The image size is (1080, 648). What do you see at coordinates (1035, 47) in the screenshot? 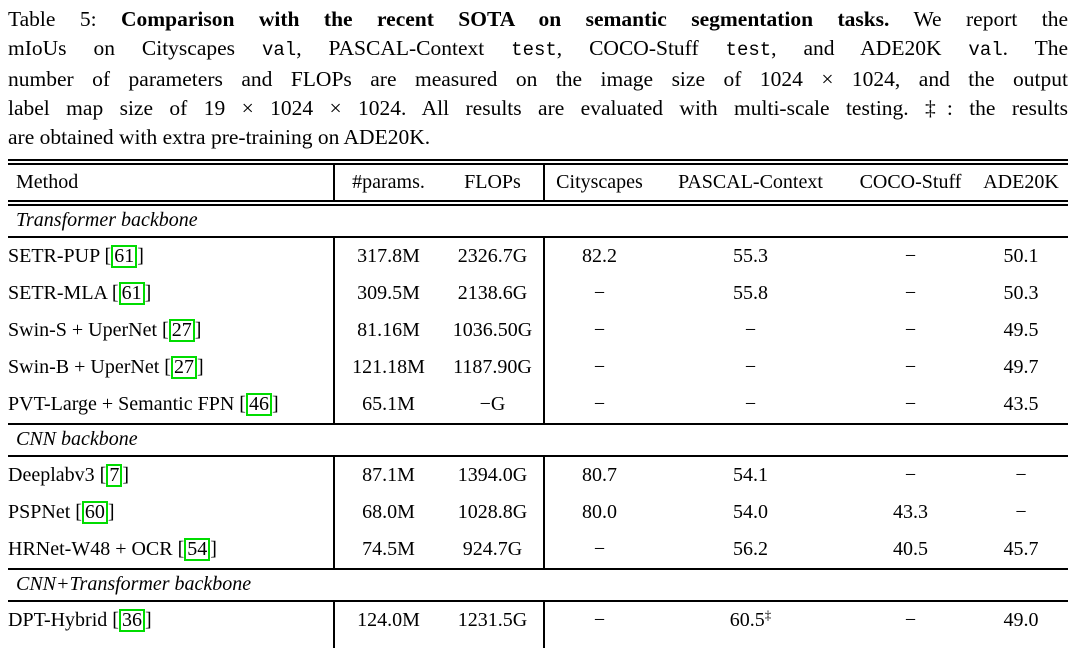
I see `caption-text: . The` at bounding box center [1035, 47].